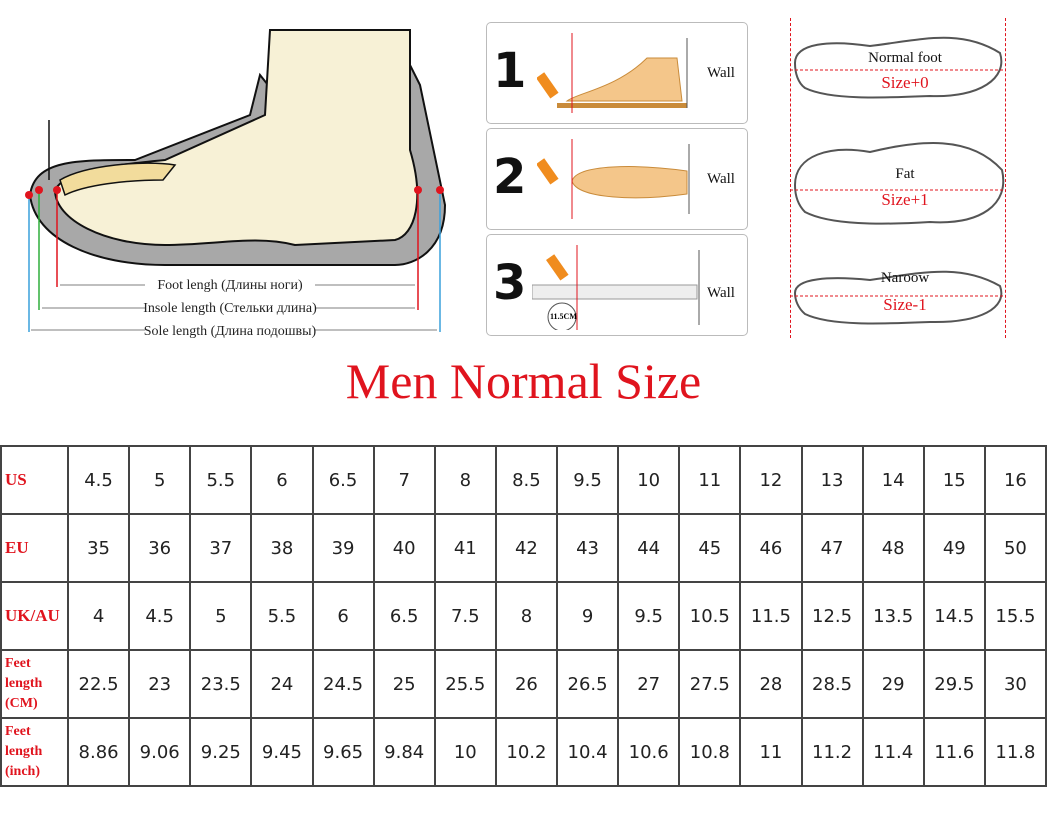  Describe the element at coordinates (587, 616) in the screenshot. I see `table-cell: 9` at that location.